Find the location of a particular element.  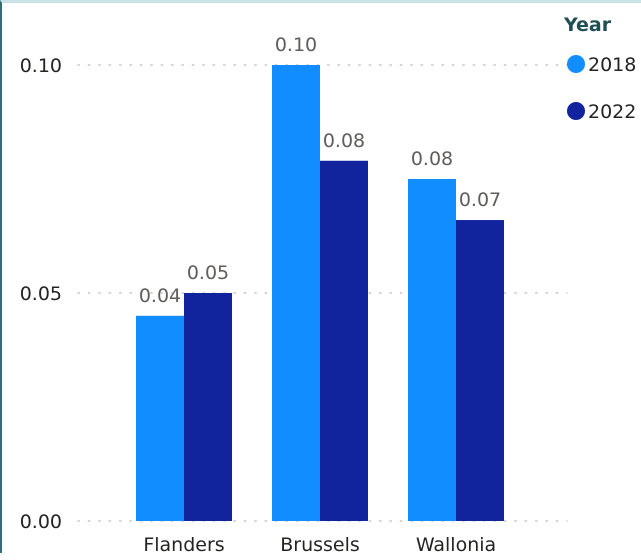

y-tick-label: 0.05 is located at coordinates (41, 294).